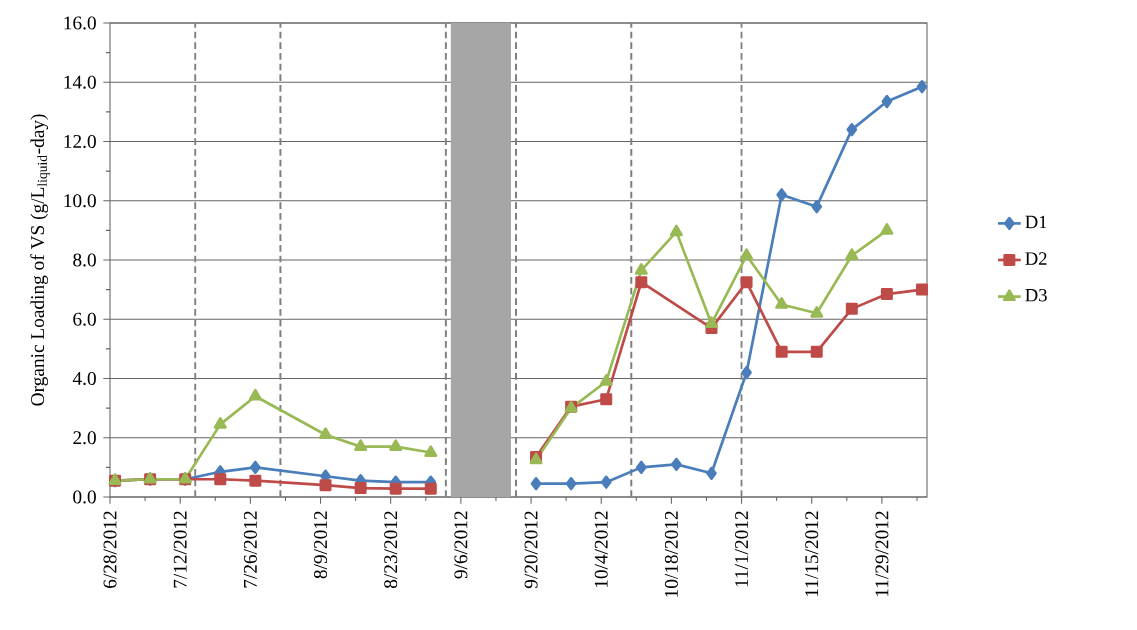  Describe the element at coordinates (84, 319) in the screenshot. I see `y-tick-label: 6.0` at that location.